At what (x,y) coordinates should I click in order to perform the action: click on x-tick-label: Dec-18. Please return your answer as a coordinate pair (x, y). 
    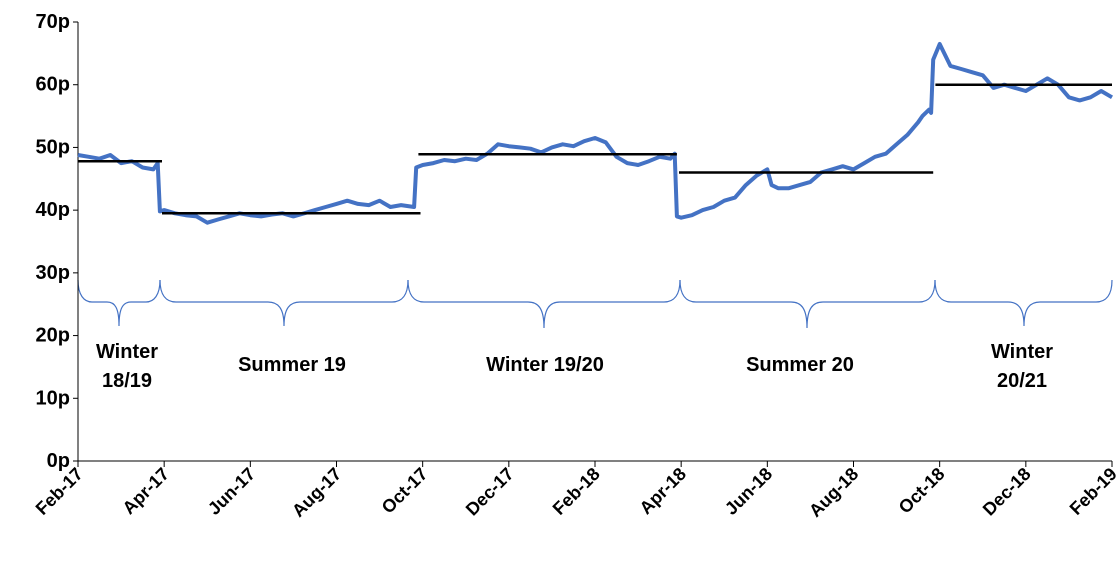
    Looking at the image, I should click on (1007, 492).